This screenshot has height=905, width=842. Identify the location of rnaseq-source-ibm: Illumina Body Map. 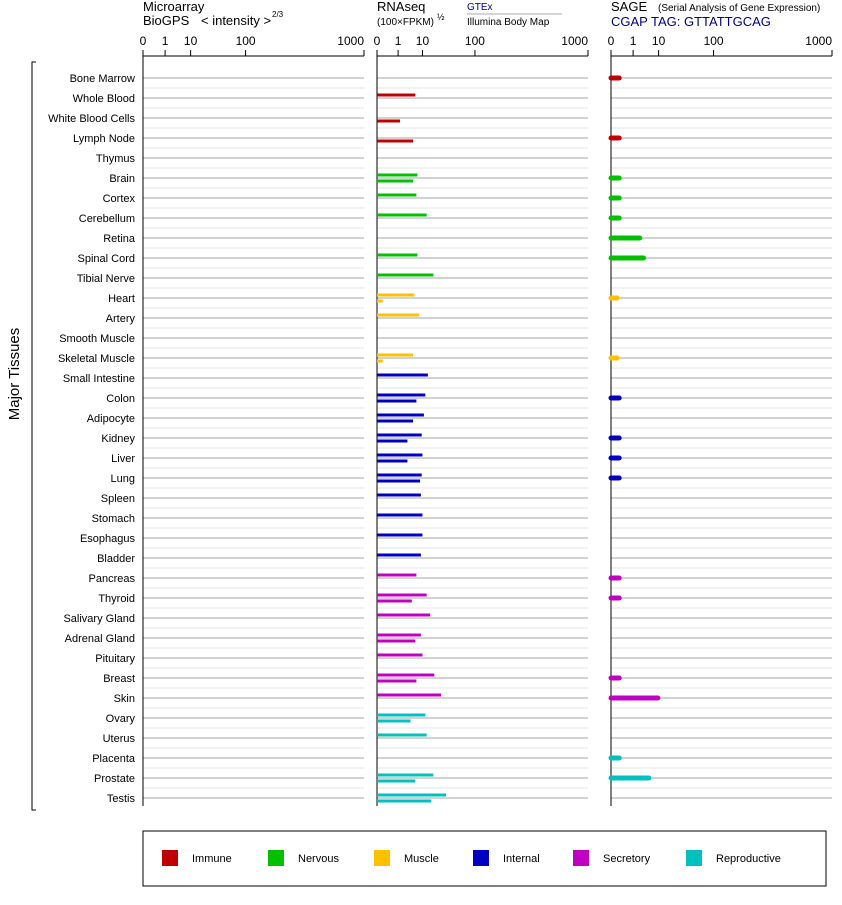
(508, 22).